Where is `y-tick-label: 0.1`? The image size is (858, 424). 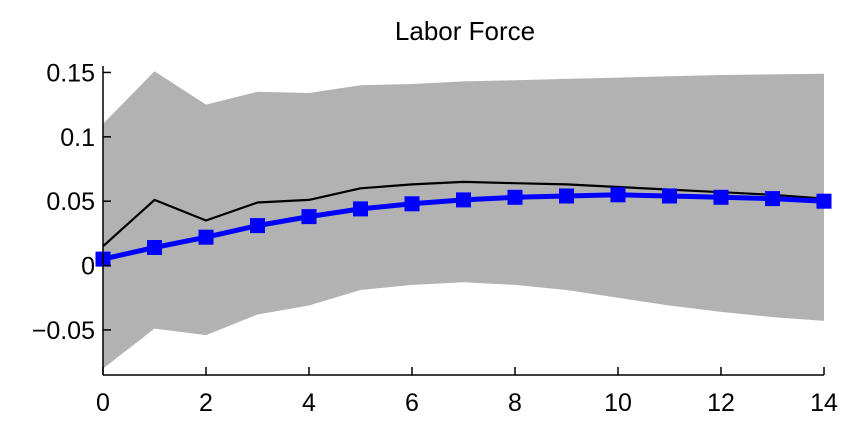
y-tick-label: 0.1 is located at coordinates (77, 138).